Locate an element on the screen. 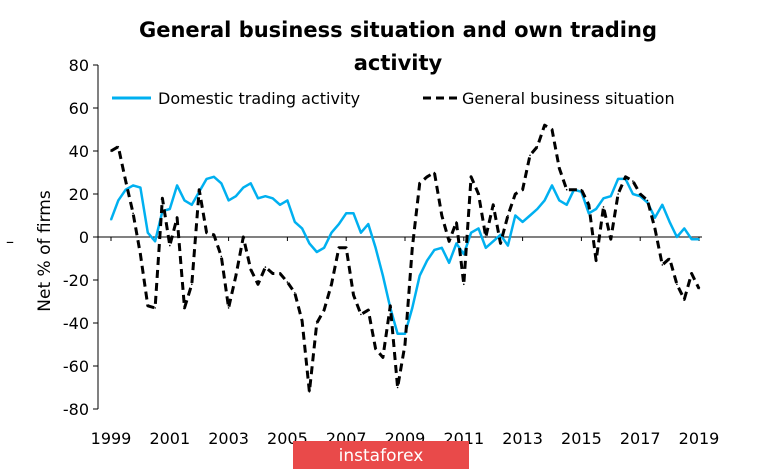 The image size is (764, 471). watermark-background is located at coordinates (381, 455).